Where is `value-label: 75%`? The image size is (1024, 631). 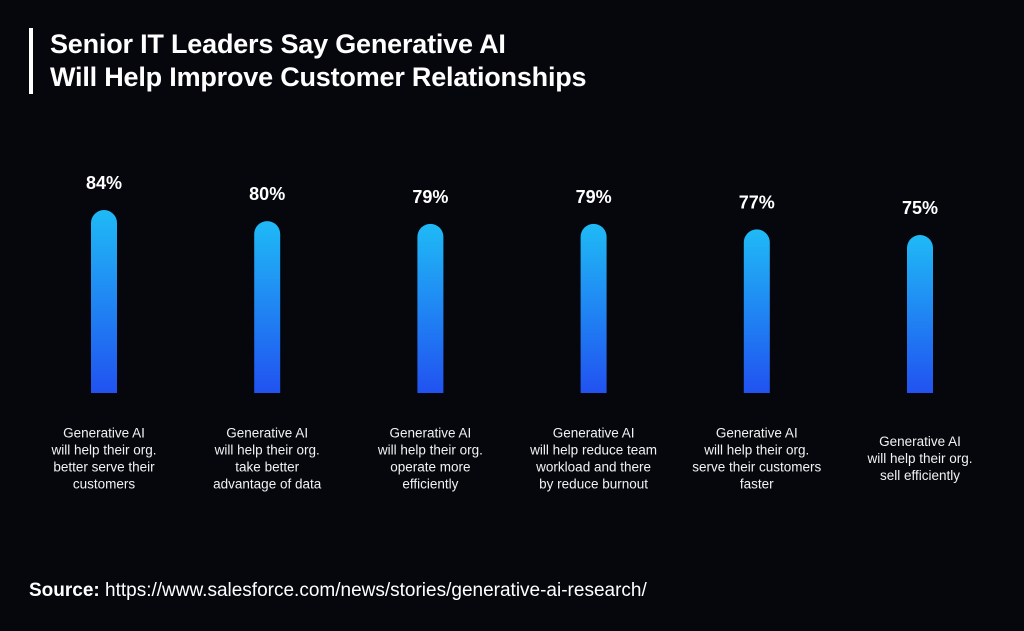 value-label: 75% is located at coordinates (920, 208).